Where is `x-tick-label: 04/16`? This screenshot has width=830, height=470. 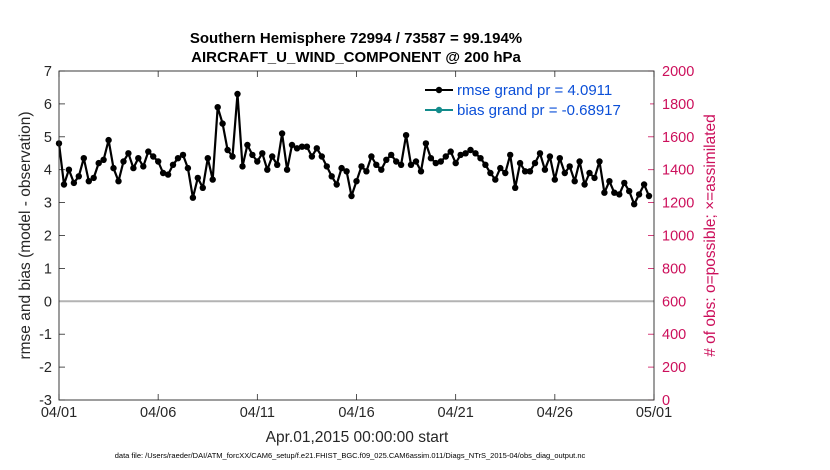
x-tick-label: 04/16 is located at coordinates (356, 413).